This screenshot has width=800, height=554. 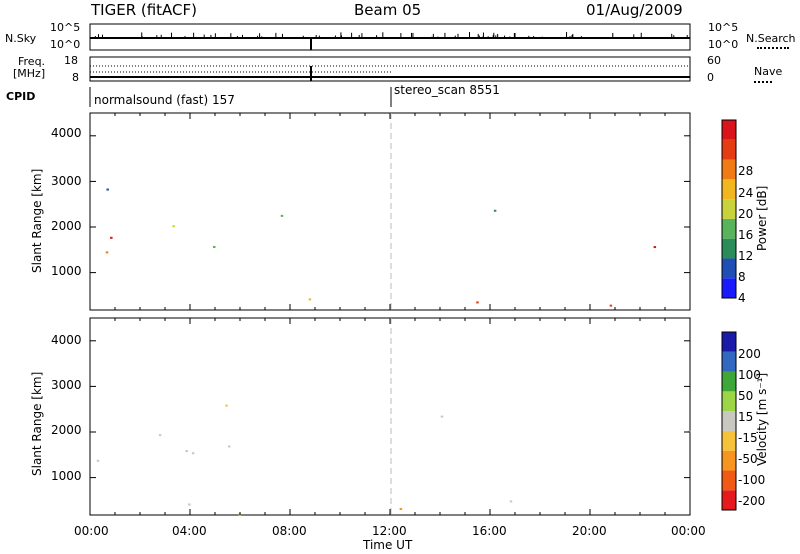 I want to click on power-cb-tick-4: 4, so click(x=742, y=298).